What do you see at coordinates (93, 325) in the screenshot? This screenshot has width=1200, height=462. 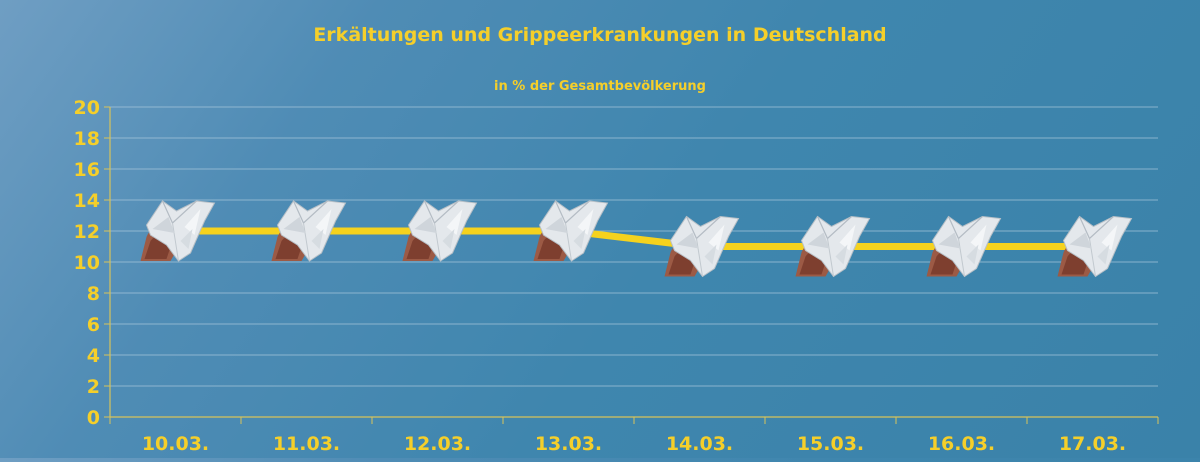 I see `y-tick-label: 6` at bounding box center [93, 325].